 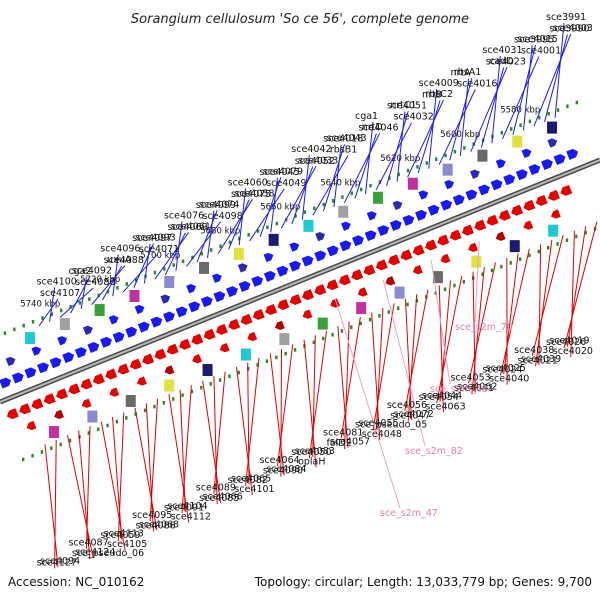 I want to click on gene-label: sce4089, so click(x=216, y=488).